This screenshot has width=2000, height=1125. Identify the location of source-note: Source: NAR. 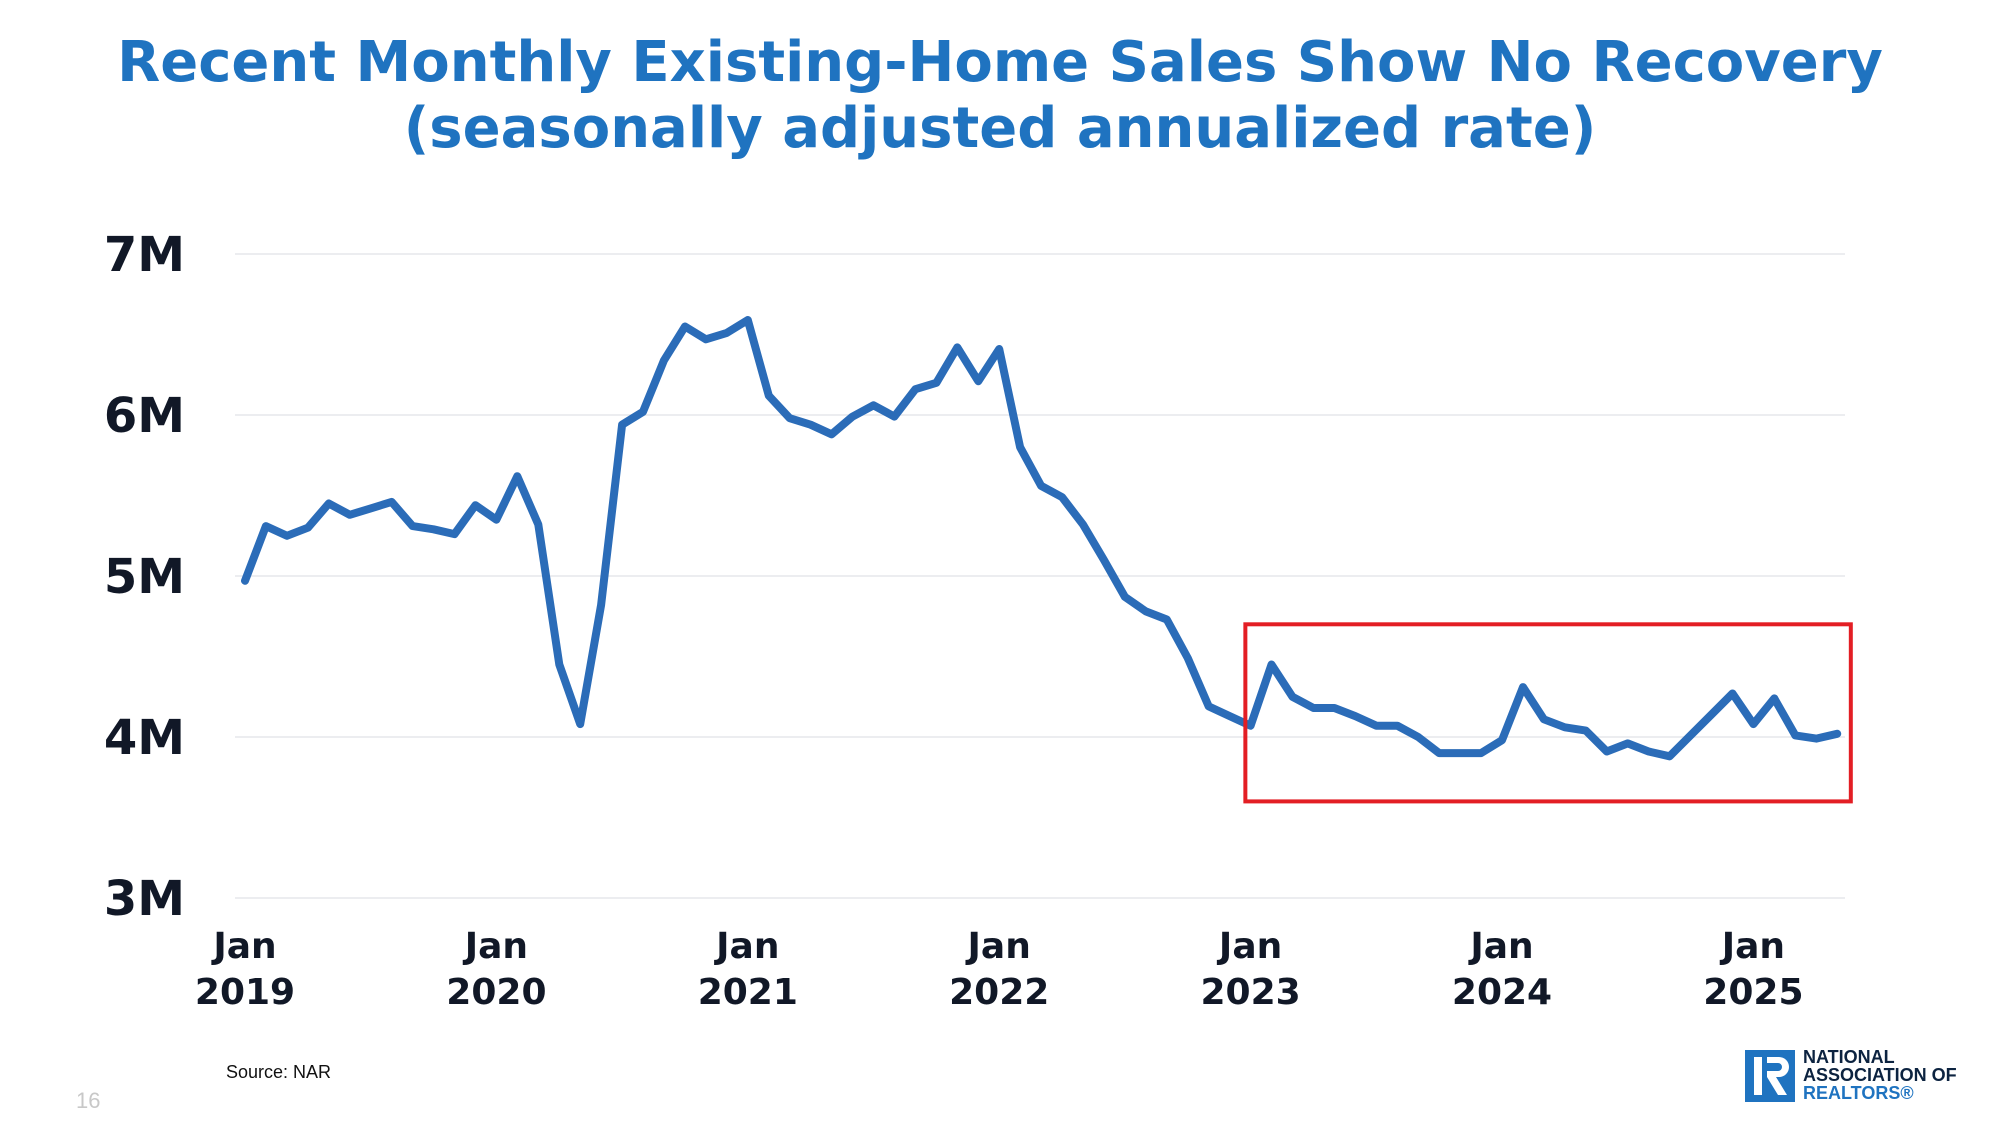
(279, 1072).